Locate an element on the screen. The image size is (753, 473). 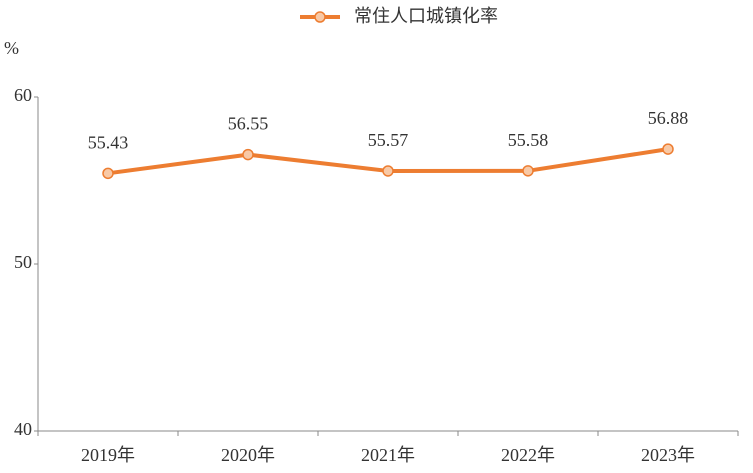
data-label: 56.88 is located at coordinates (668, 118).